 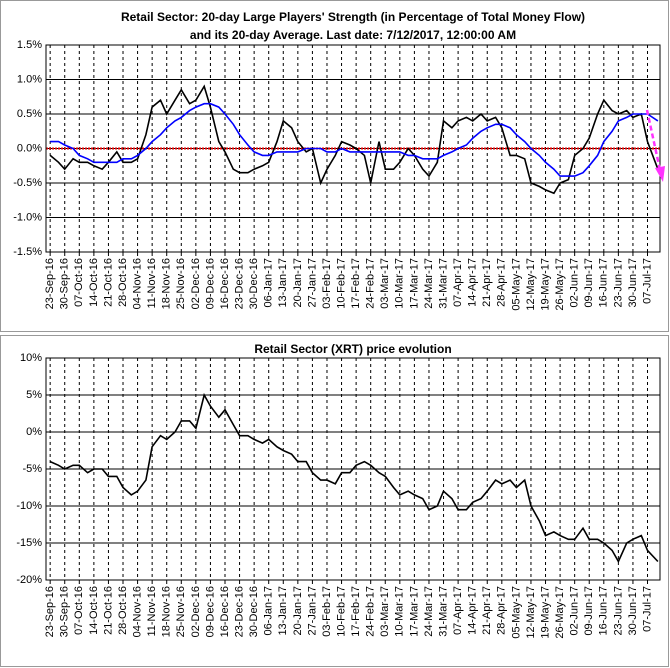 I want to click on y-tick-label: -1.0%, so click(x=27, y=217).